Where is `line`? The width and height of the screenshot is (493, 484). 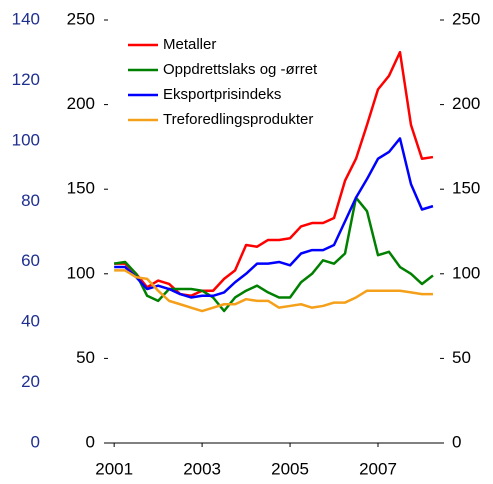 line is located at coordinates (273, 291).